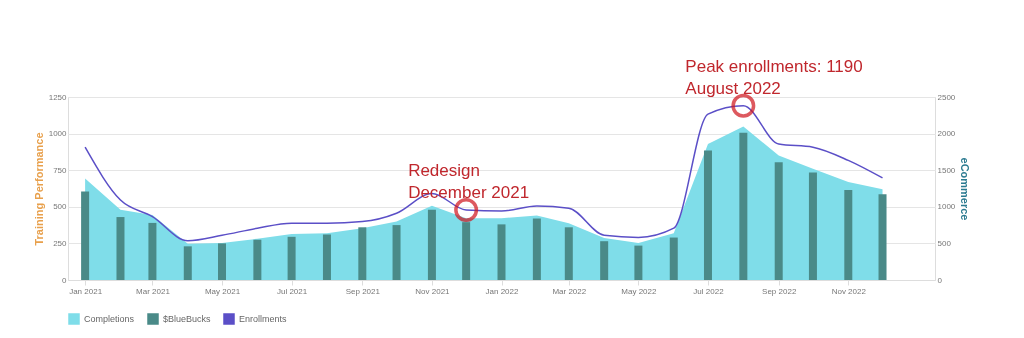  What do you see at coordinates (569, 291) in the screenshot?
I see `x-tick-label: Mar 2022` at bounding box center [569, 291].